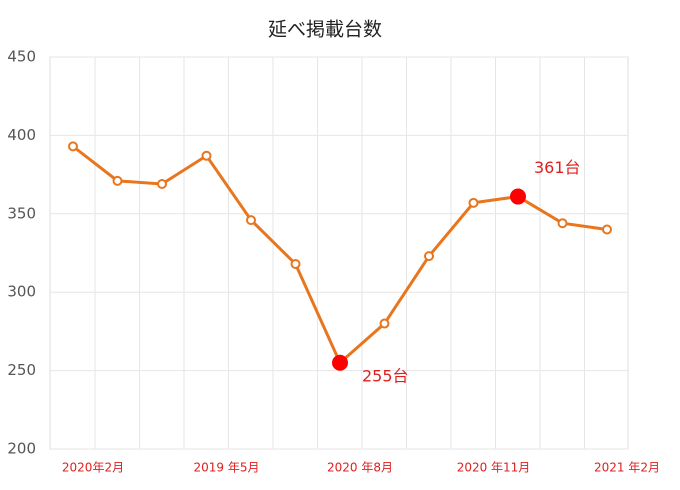 The image size is (680, 490). I want to click on x-tick-label: 2021 年2月, so click(627, 468).